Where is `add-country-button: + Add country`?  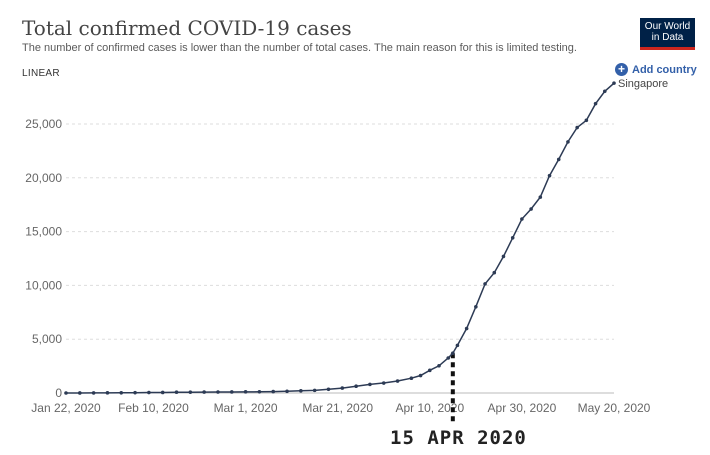
add-country-button: + Add country is located at coordinates (656, 69).